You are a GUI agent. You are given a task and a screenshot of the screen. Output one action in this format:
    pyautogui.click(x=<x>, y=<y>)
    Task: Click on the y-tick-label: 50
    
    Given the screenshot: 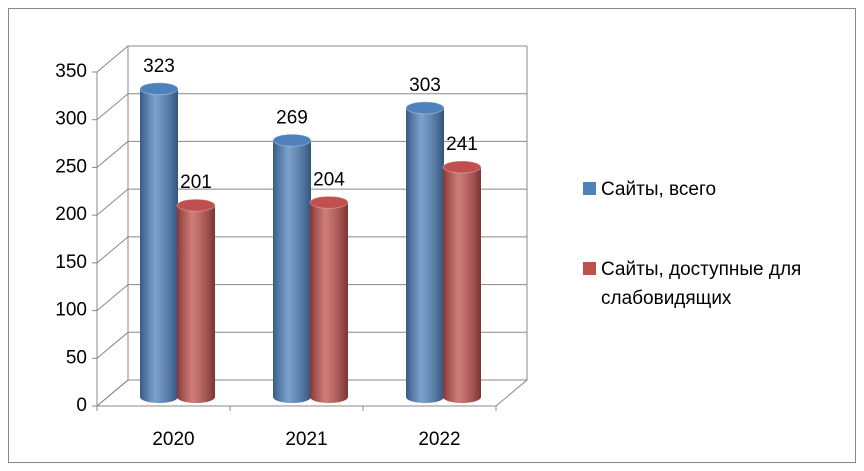 What is the action you would take?
    pyautogui.click(x=76, y=357)
    